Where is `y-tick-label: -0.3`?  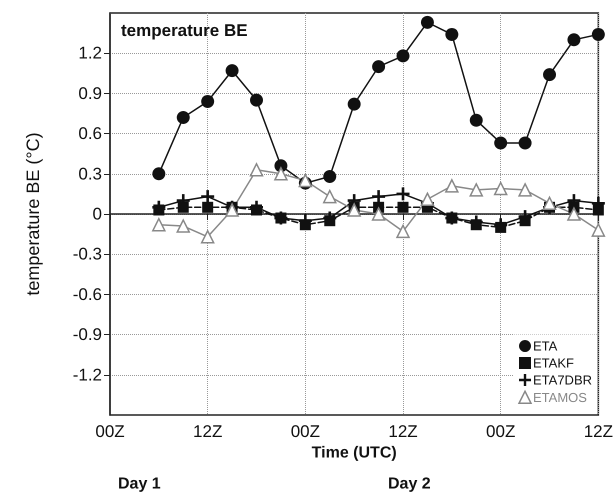 y-tick-label: -0.3 is located at coordinates (87, 254).